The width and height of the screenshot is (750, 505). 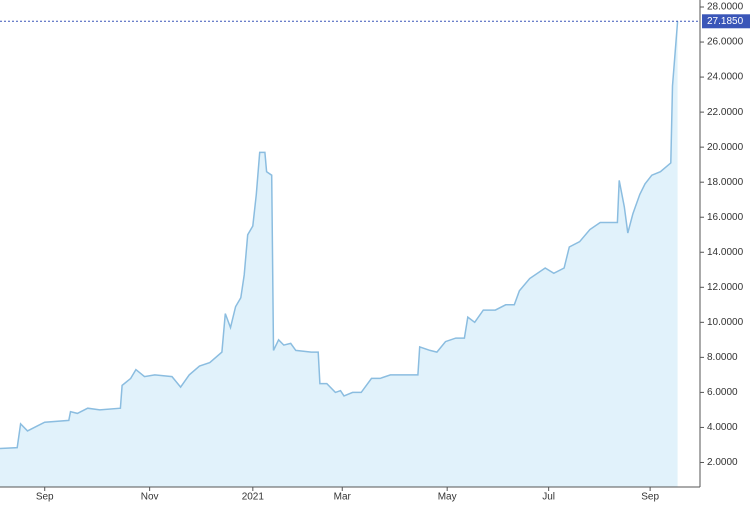 I want to click on y-tick-label: 14.0000, so click(x=725, y=252).